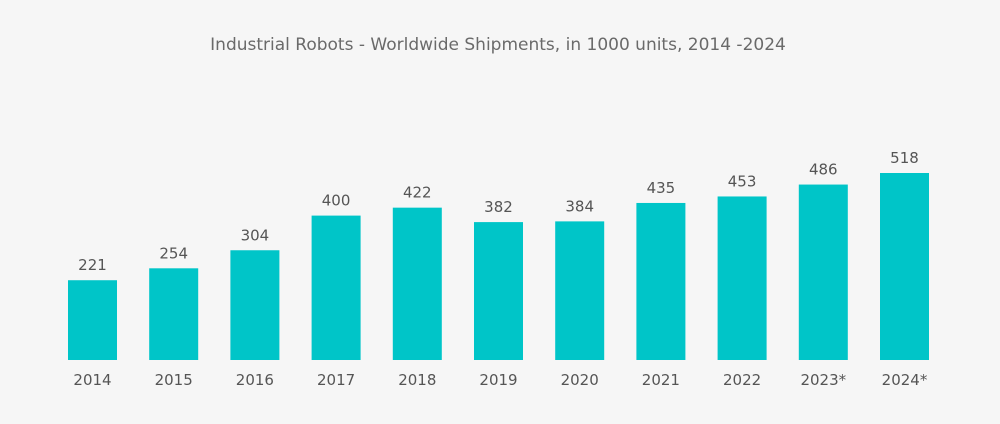 This screenshot has height=424, width=1000. I want to click on data-label: 221, so click(92, 265).